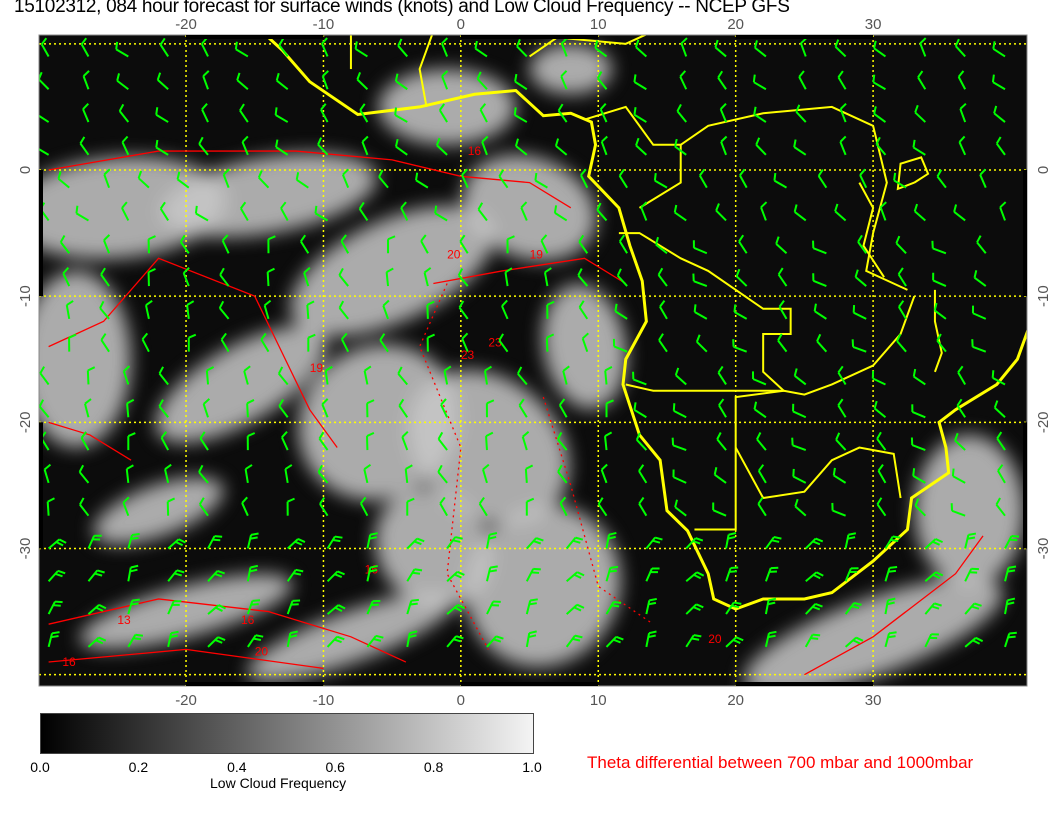 This screenshot has height=816, width=1056. Describe the element at coordinates (598, 700) in the screenshot. I see `longitude-label: 10` at that location.